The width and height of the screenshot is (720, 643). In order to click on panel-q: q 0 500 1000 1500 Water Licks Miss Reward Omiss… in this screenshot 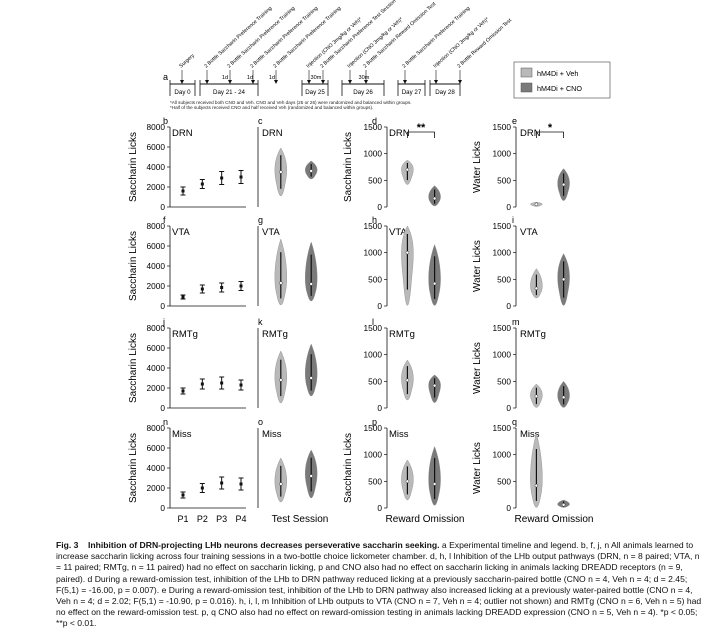, I will do `click(532, 471)`.